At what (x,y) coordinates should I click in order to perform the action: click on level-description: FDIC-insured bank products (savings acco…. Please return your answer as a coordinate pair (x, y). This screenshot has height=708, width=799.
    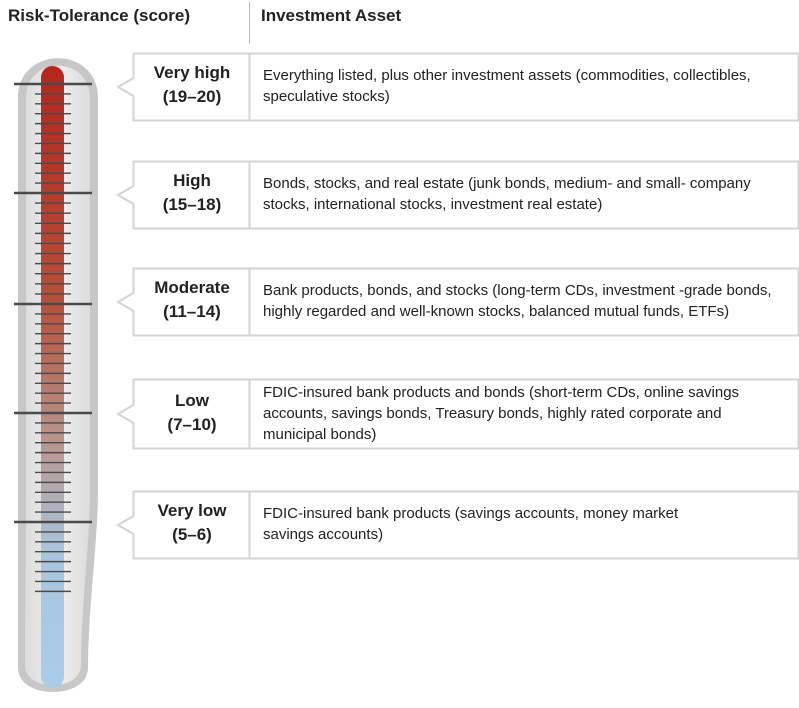
    Looking at the image, I should click on (531, 524).